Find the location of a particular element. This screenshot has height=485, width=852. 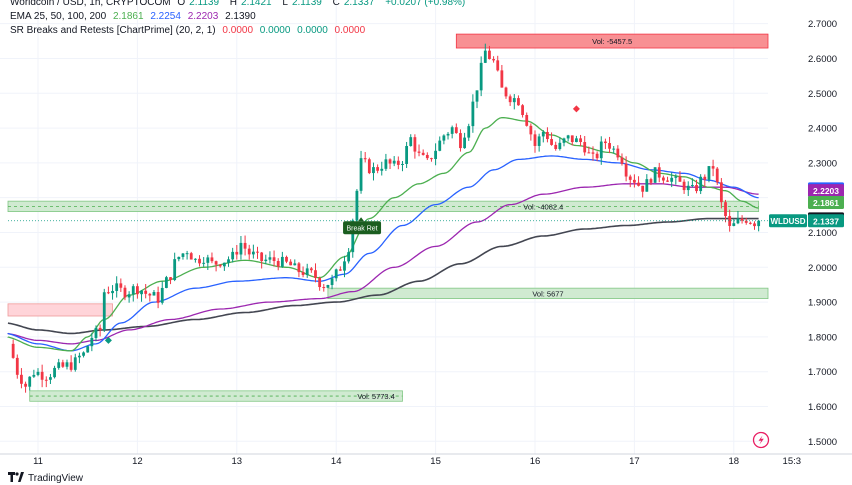

diamond-red-marker is located at coordinates (576, 109).